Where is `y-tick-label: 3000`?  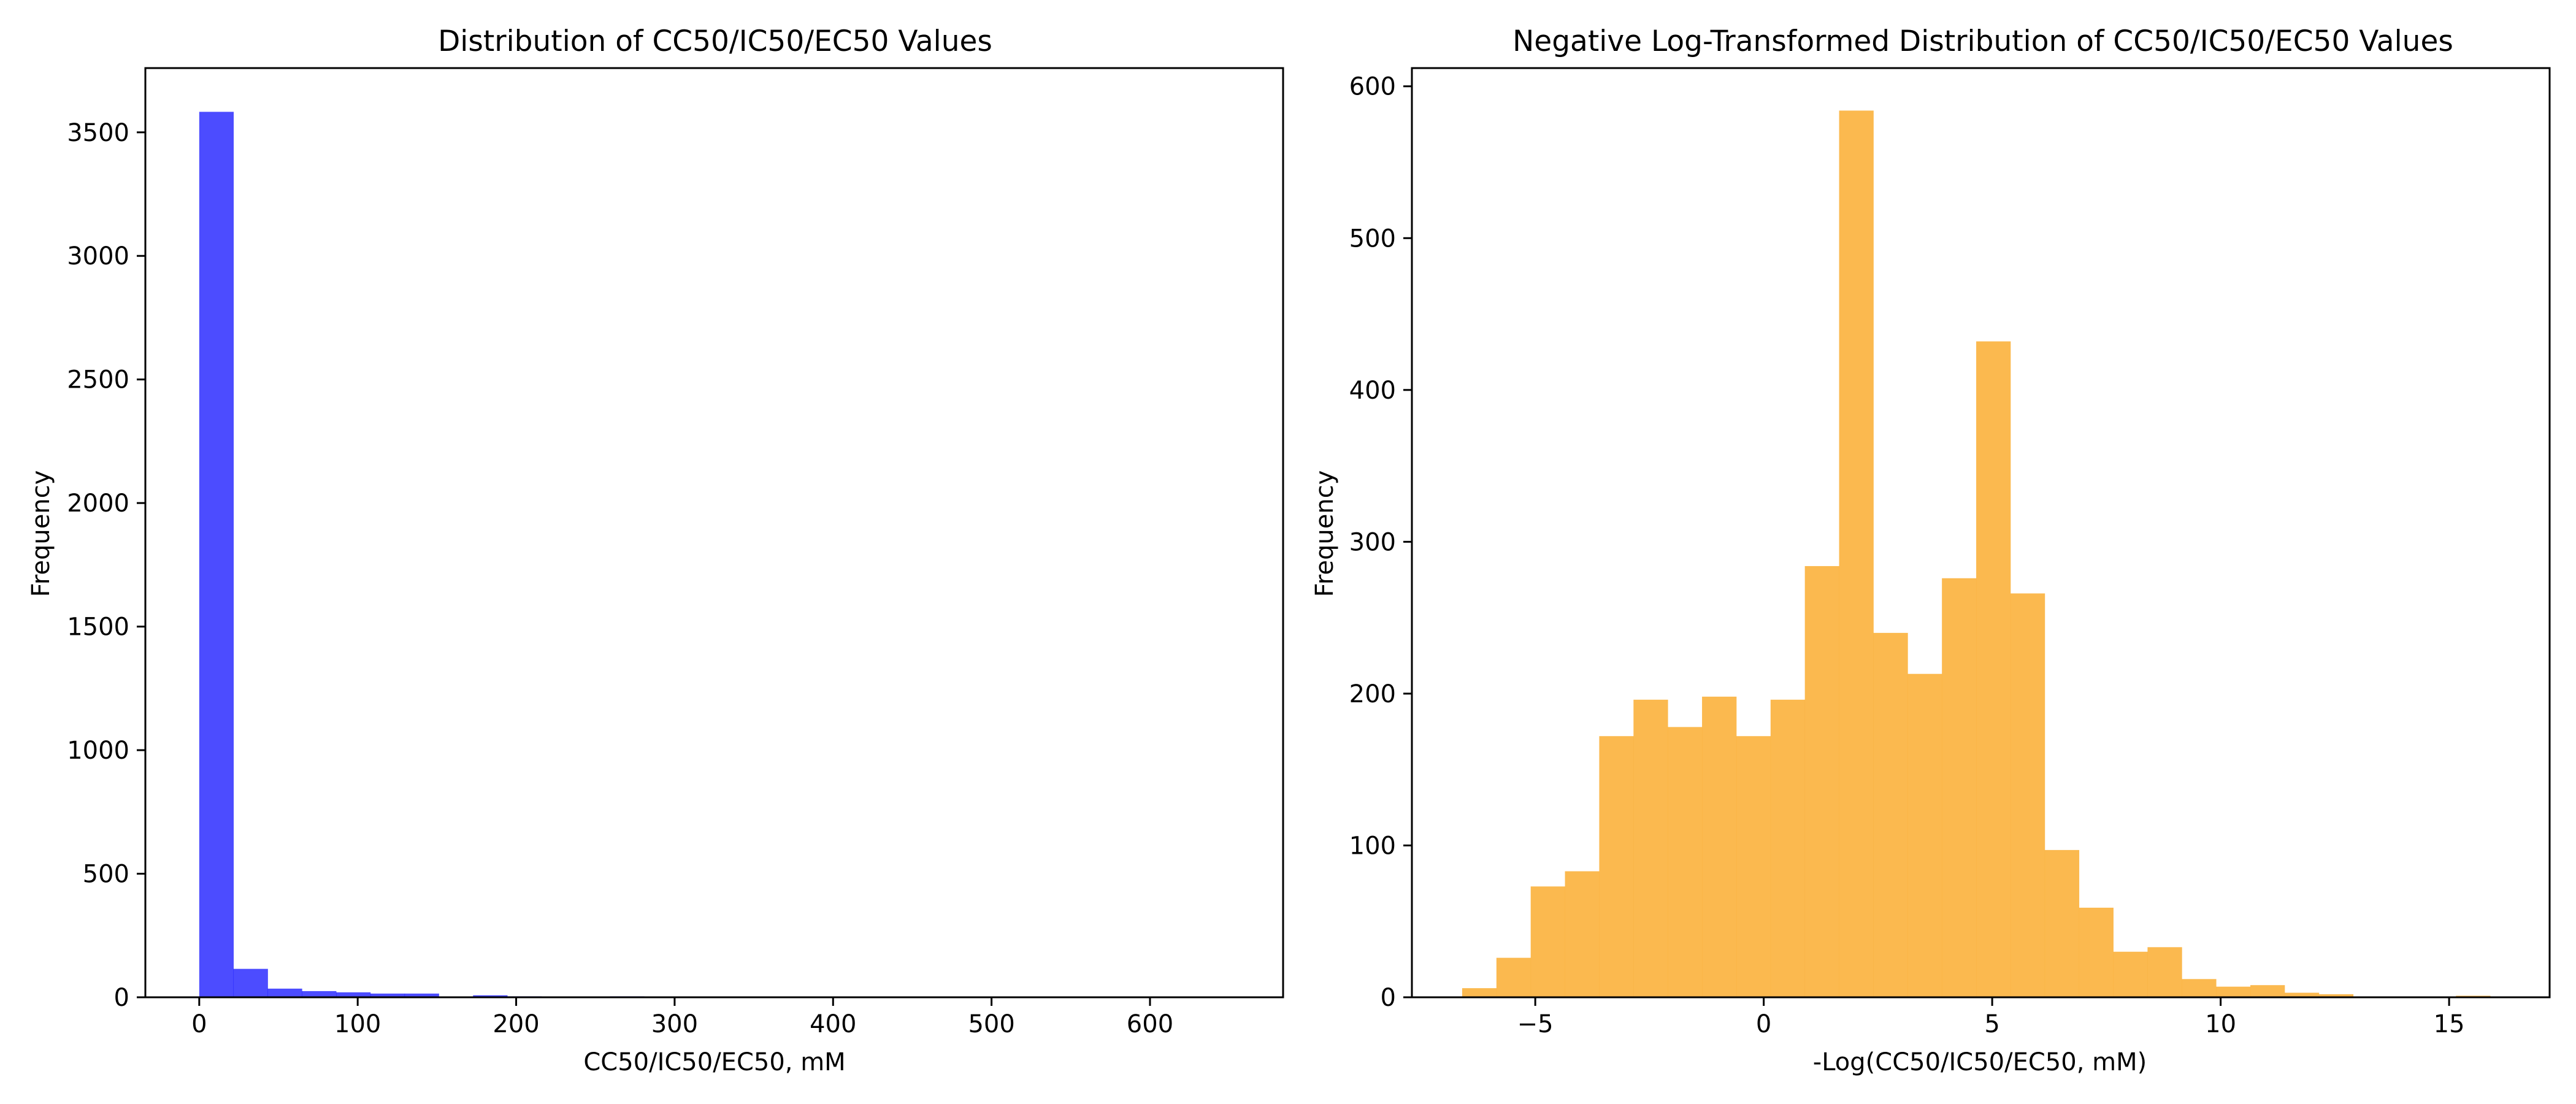
y-tick-label: 3000 is located at coordinates (98, 256).